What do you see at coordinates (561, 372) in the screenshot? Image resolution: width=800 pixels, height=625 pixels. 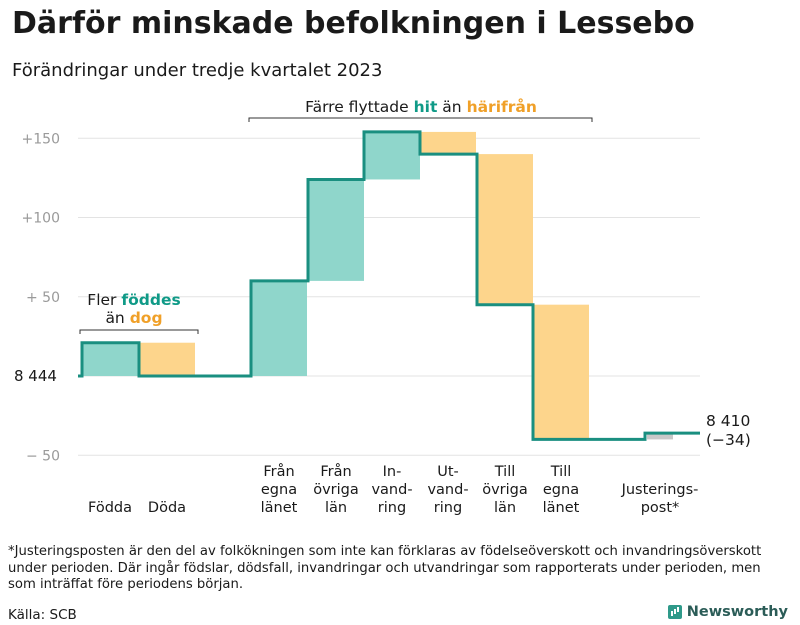 I see `bar-to-own-county` at bounding box center [561, 372].